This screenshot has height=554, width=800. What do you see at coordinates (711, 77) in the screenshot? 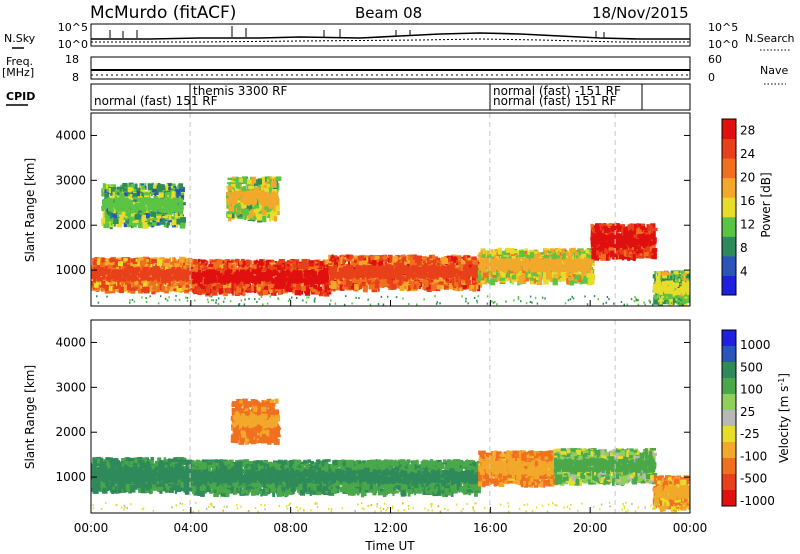
I see `nave-right-tick-low: 0` at bounding box center [711, 77].